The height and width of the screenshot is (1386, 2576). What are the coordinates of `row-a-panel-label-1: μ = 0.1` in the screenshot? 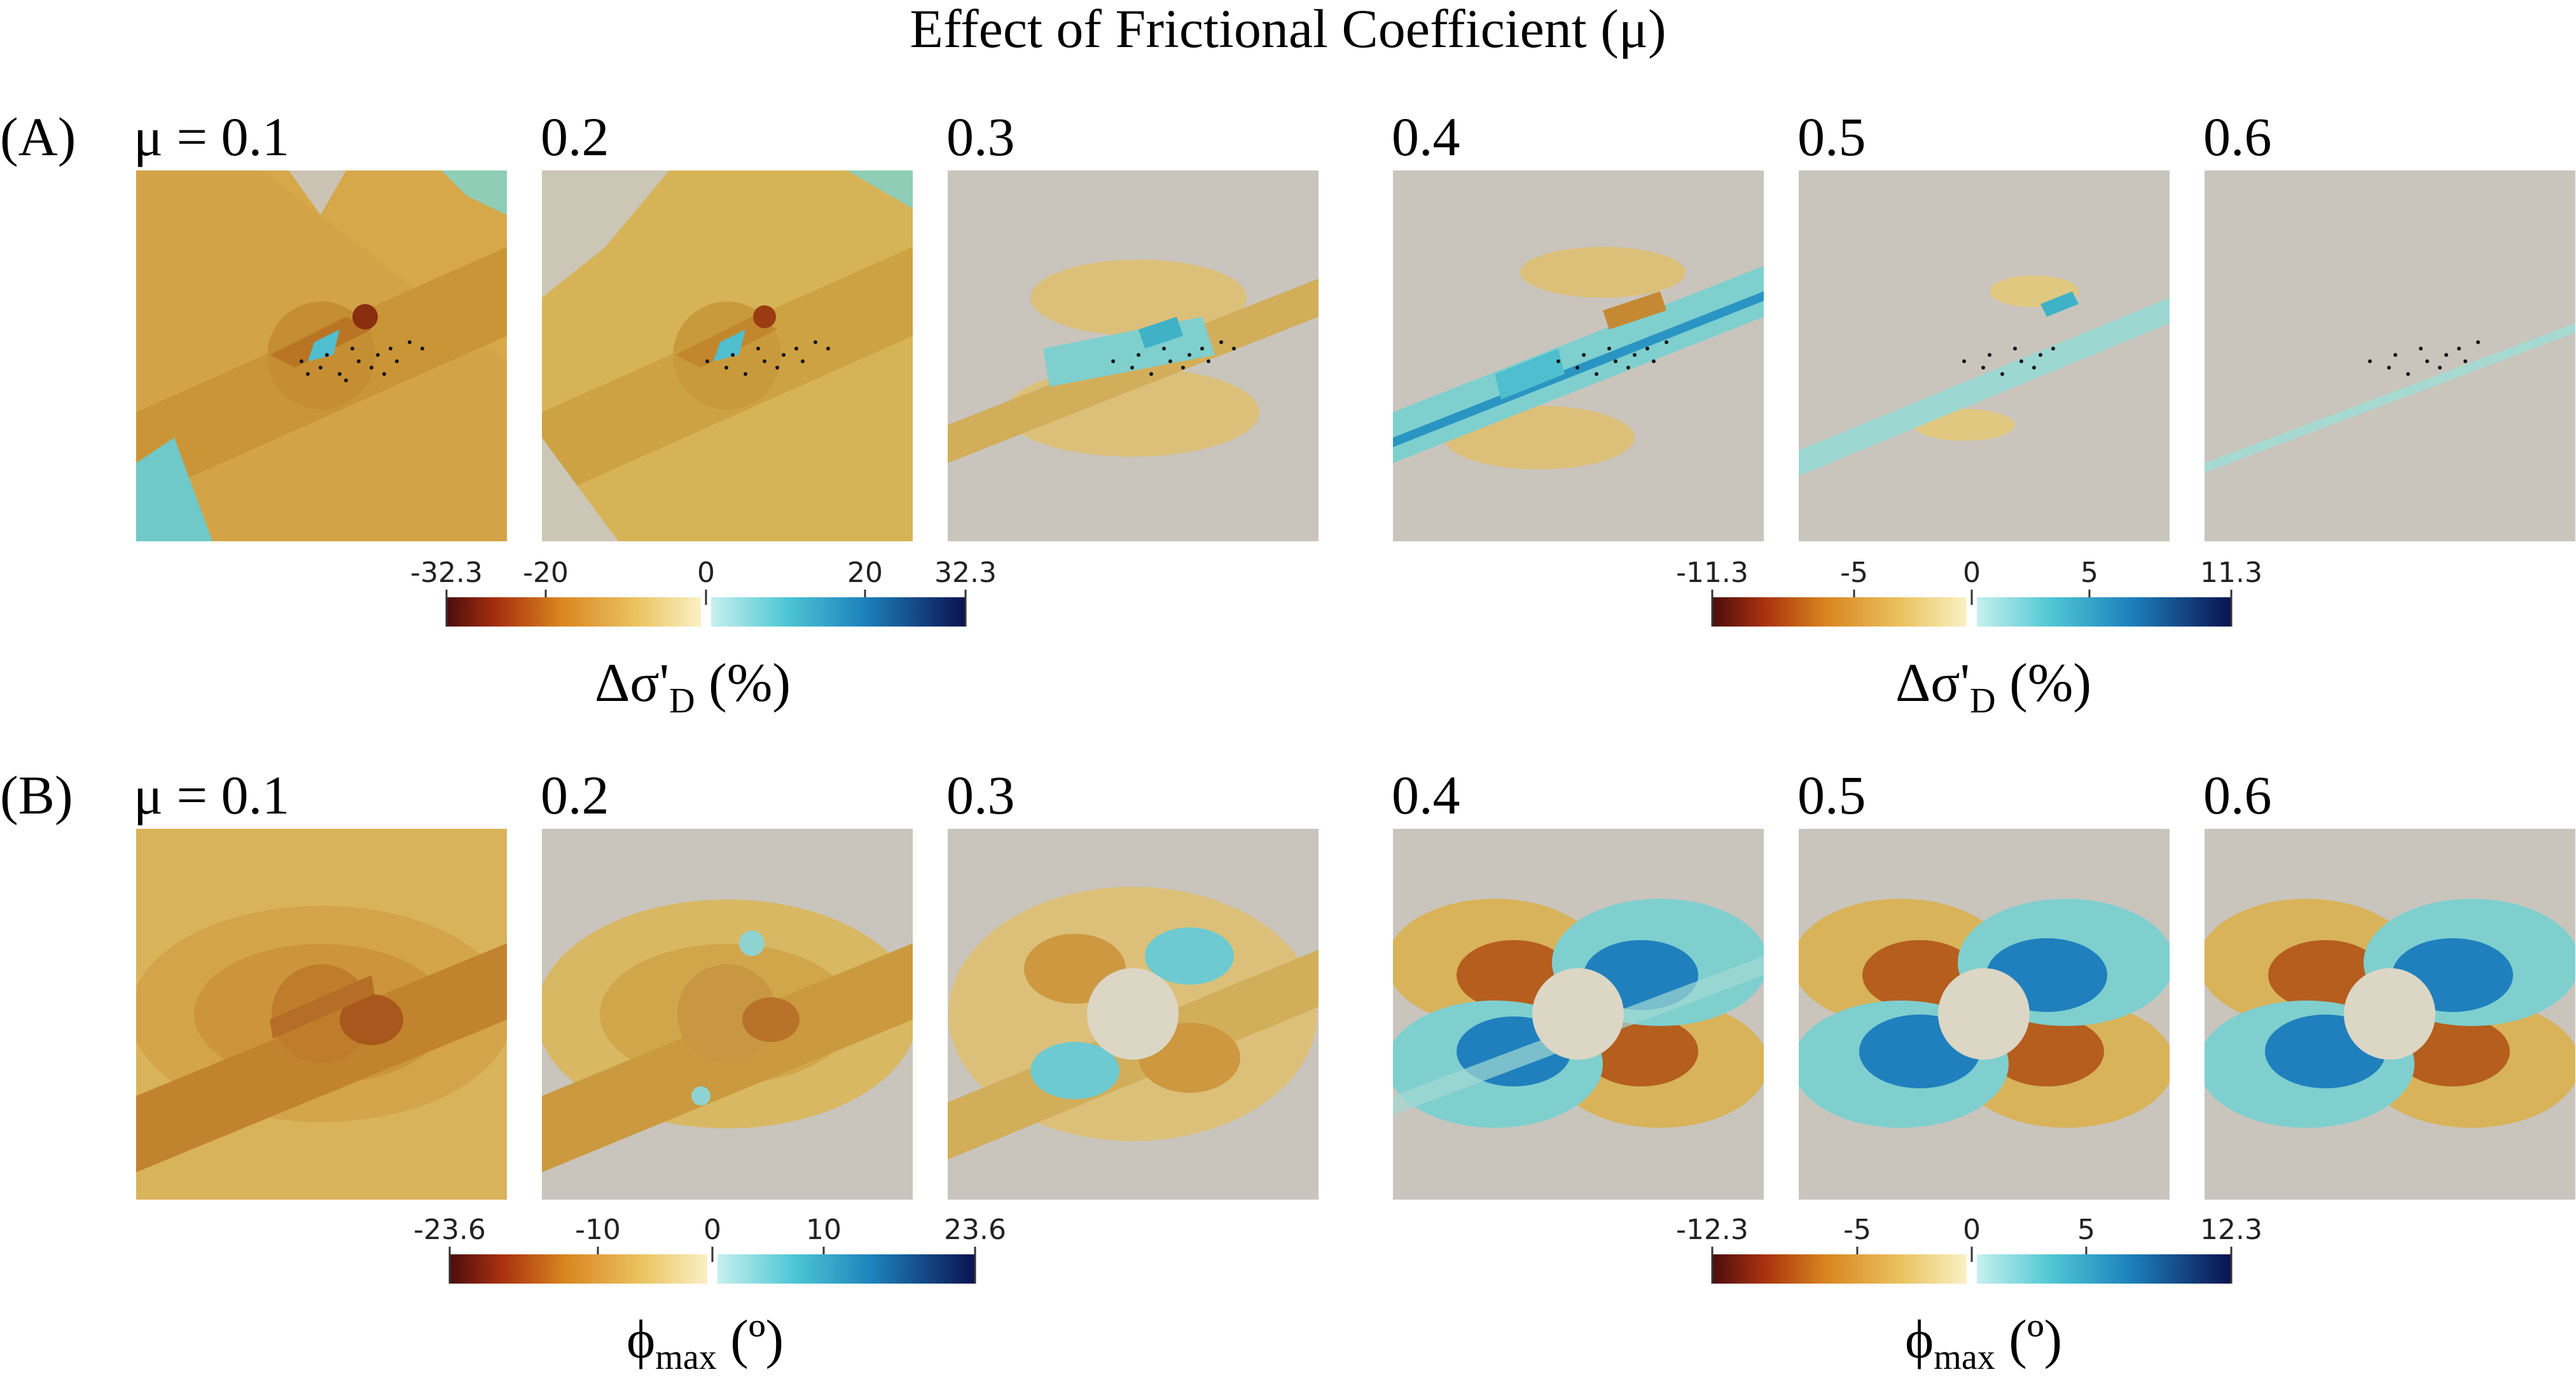 It's located at (212, 136).